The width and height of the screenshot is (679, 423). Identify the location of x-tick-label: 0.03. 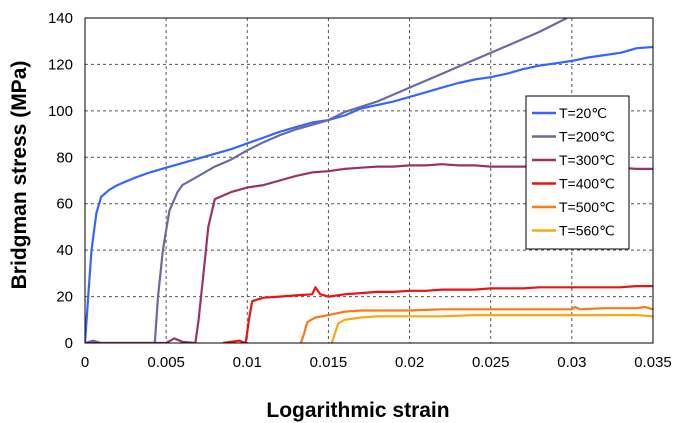
(571, 362).